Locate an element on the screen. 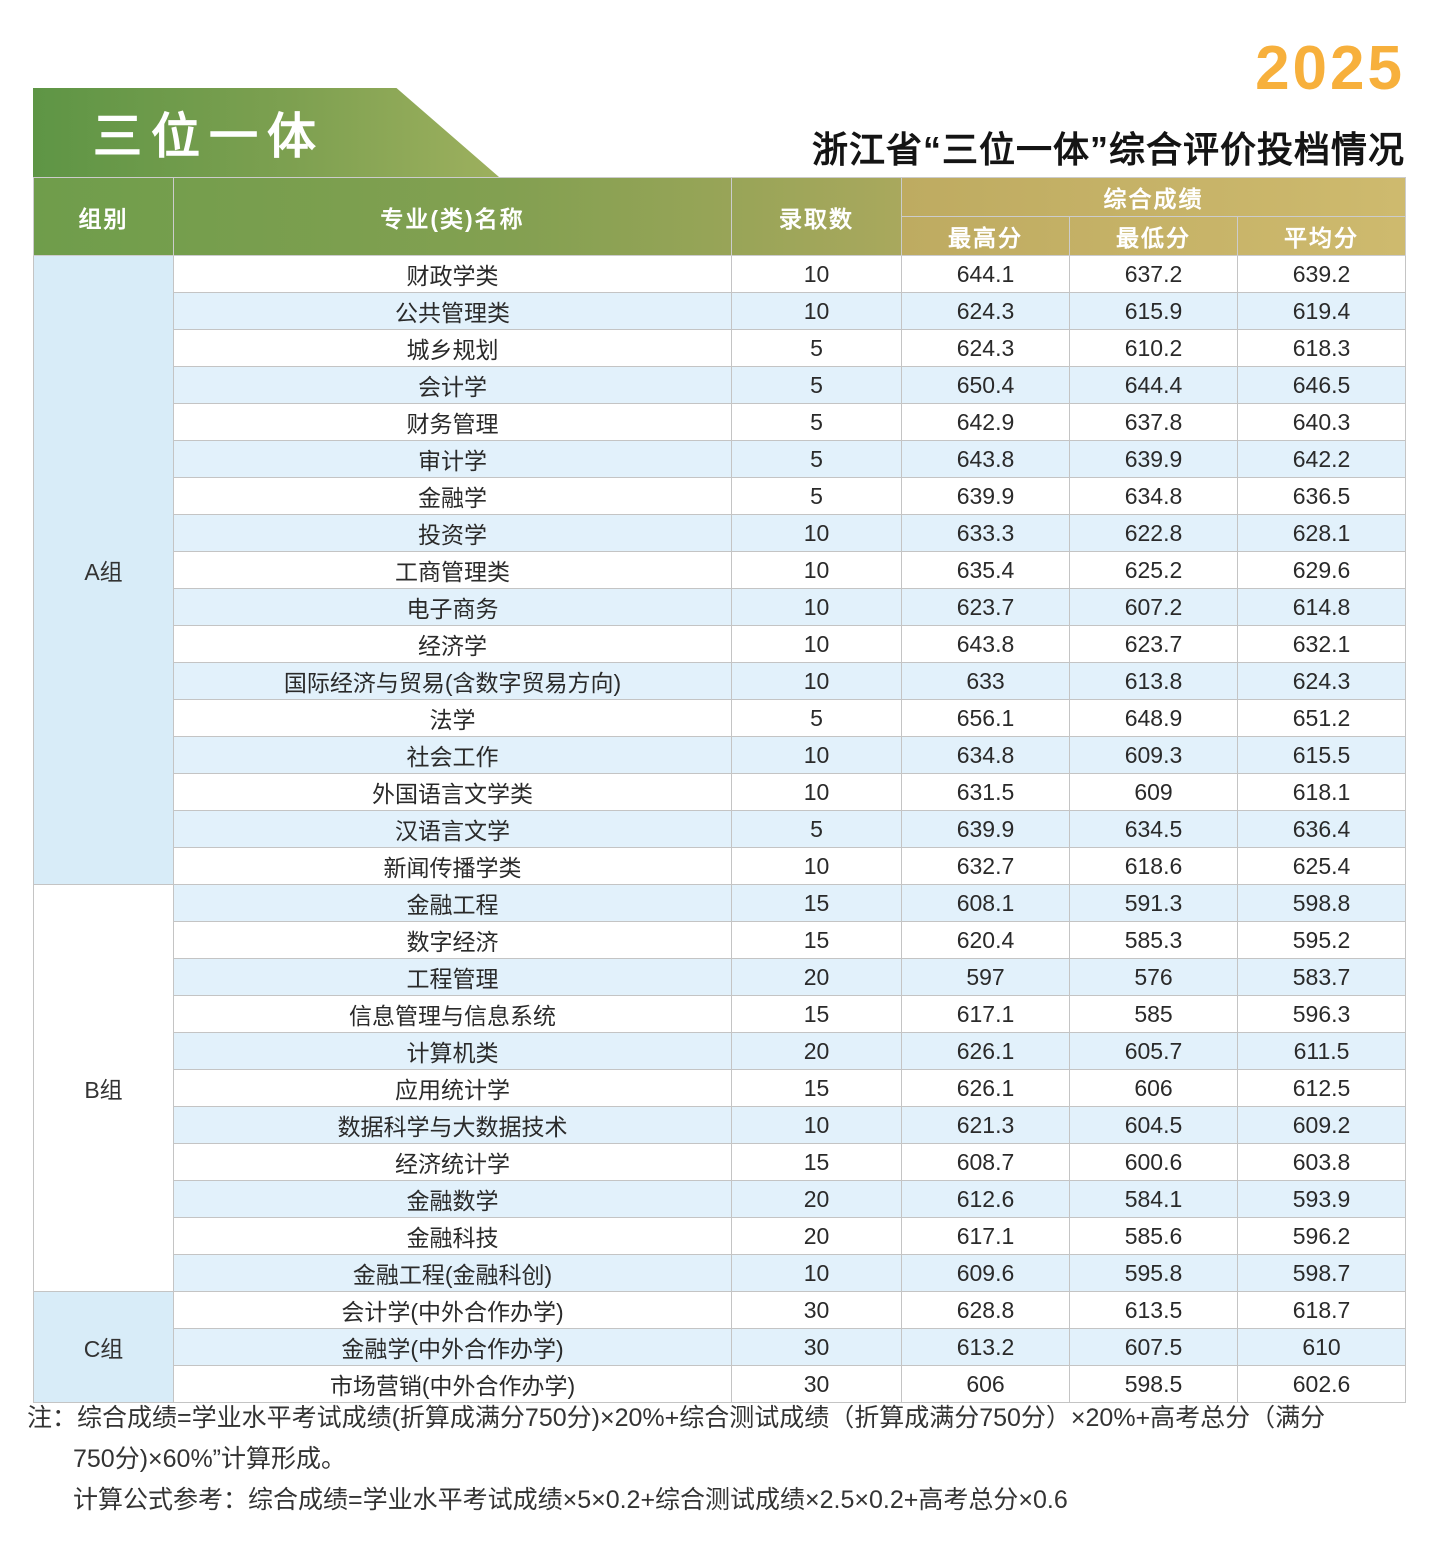  cell-max-score: 633.3 is located at coordinates (985, 533).